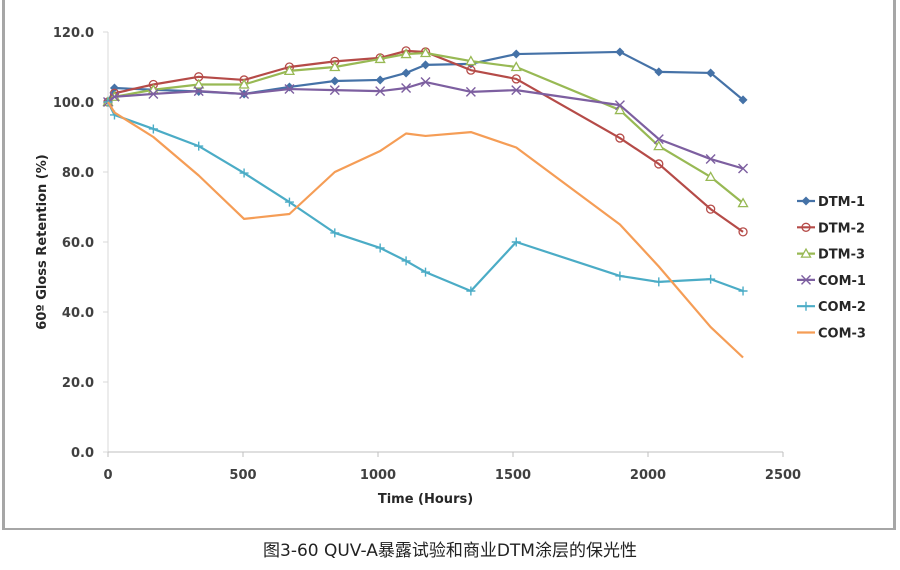 This screenshot has height=570, width=900. Describe the element at coordinates (78, 383) in the screenshot. I see `y-tick-label: 20.0` at that location.